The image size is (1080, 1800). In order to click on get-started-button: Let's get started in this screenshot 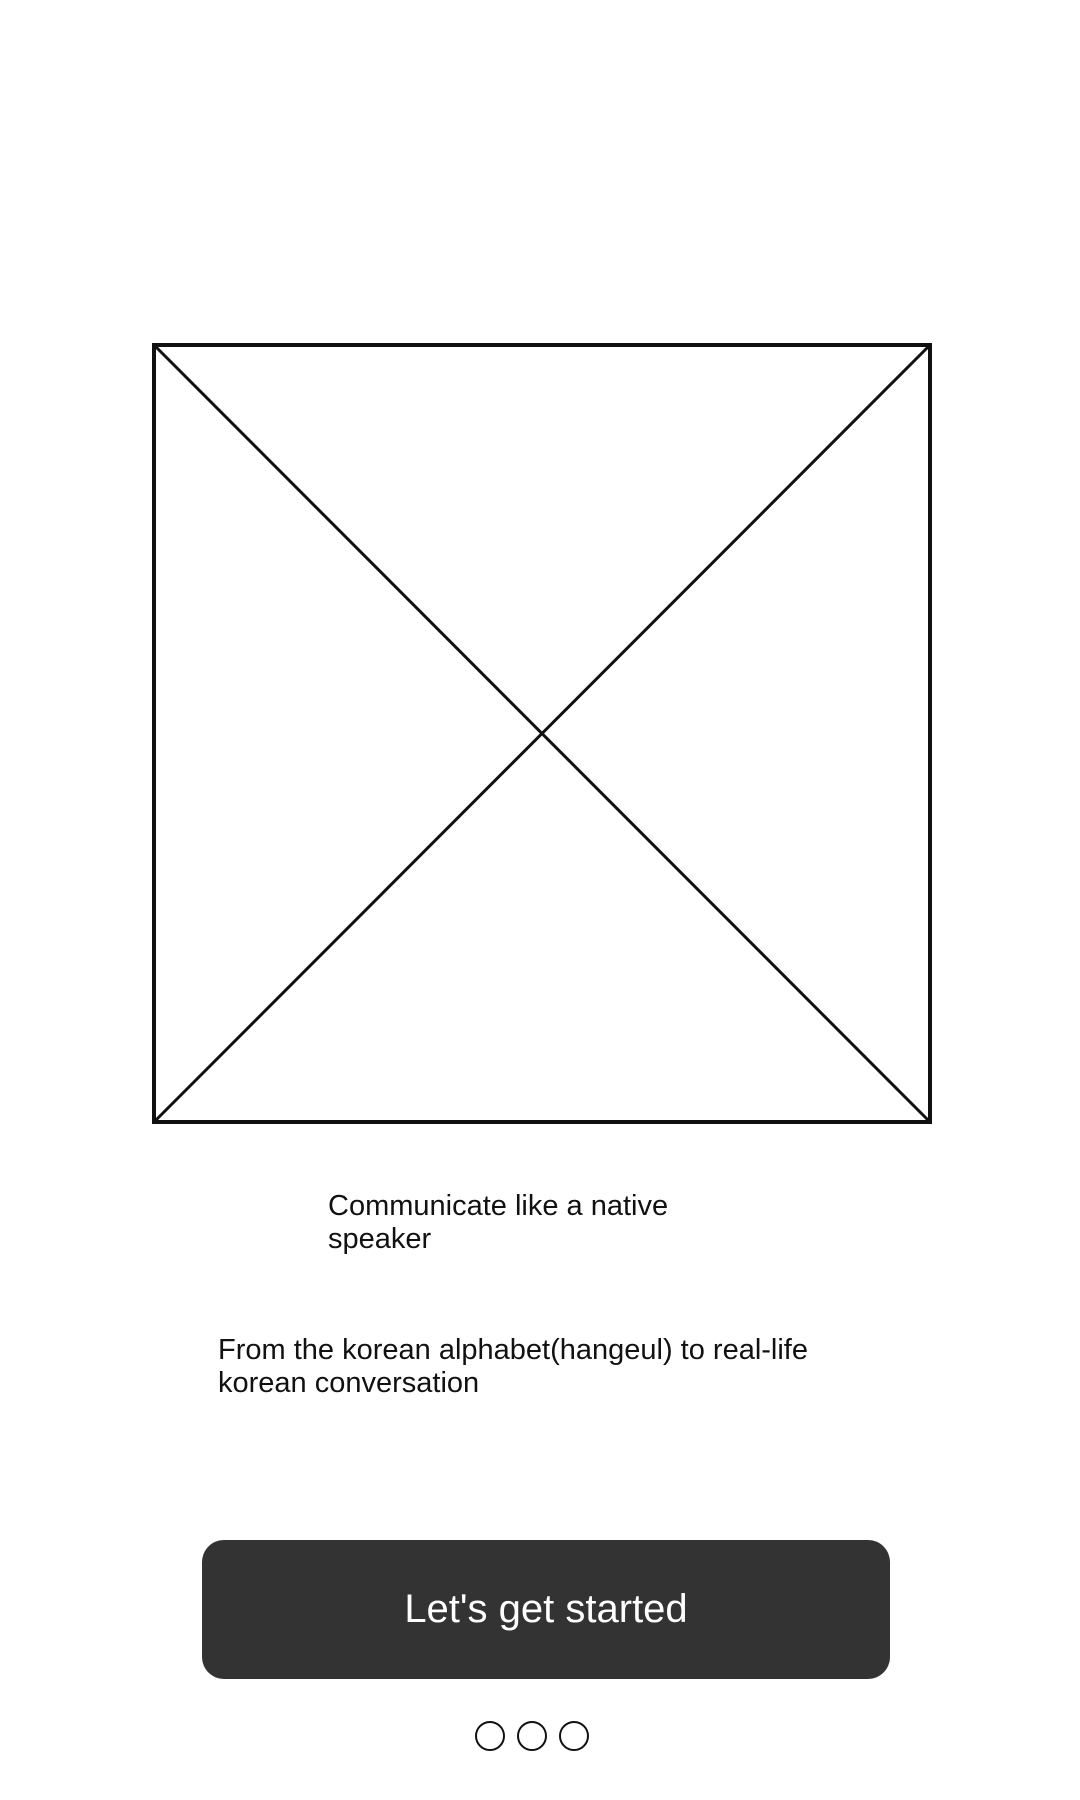, I will do `click(546, 1609)`.